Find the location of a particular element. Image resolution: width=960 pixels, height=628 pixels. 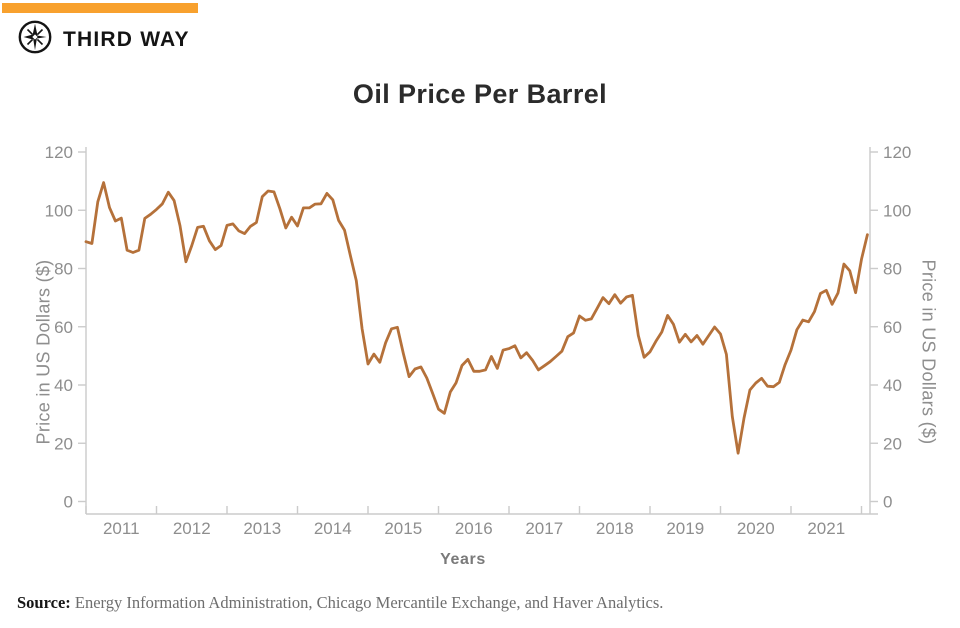

y-tick-label-left: 80 is located at coordinates (63, 269).